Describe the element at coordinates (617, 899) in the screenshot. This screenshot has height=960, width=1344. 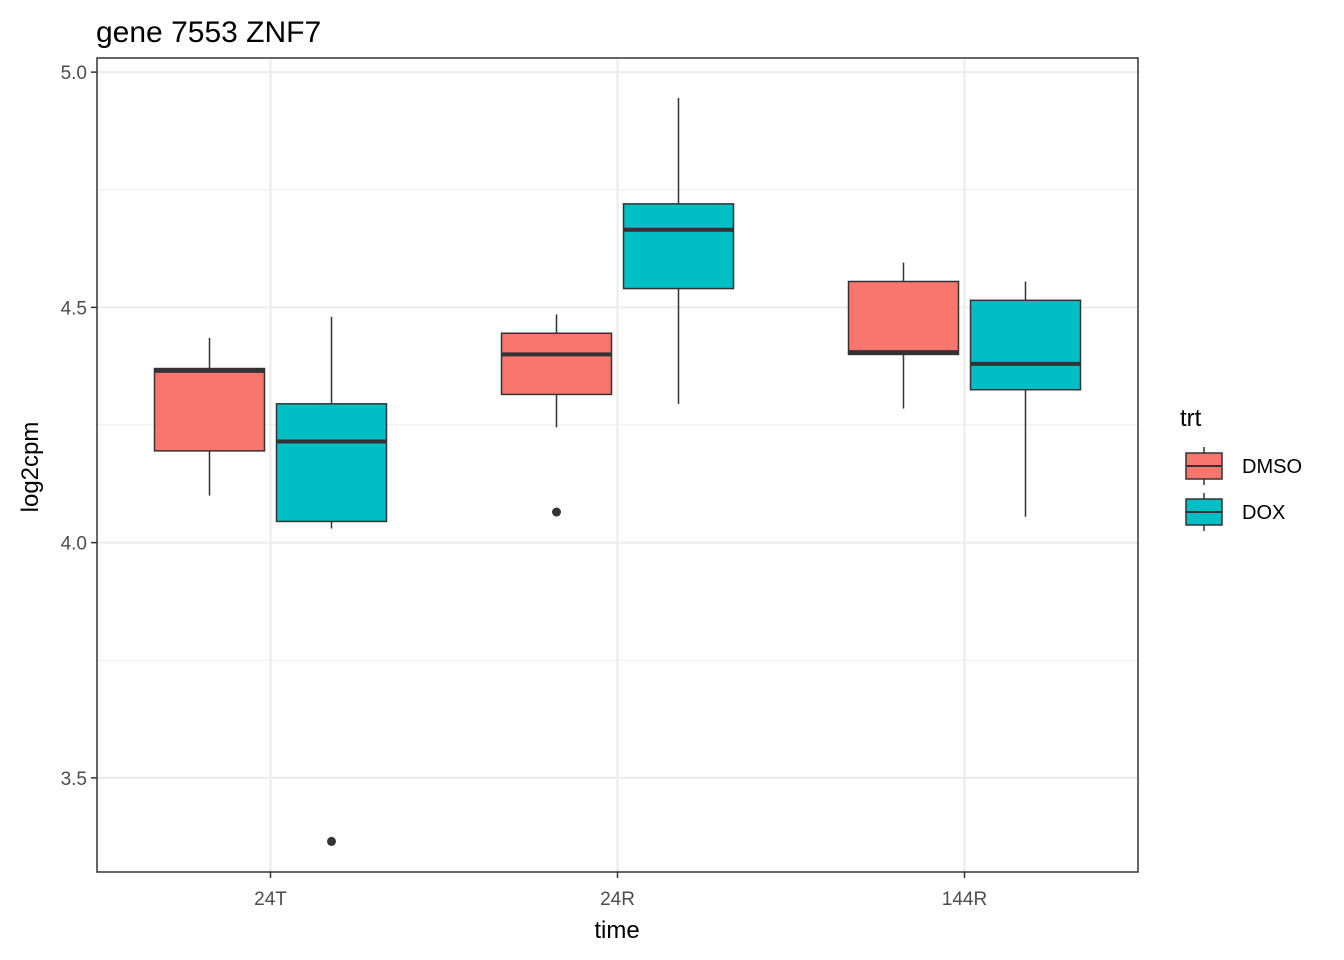
I see `x-tick-label: 24R` at that location.